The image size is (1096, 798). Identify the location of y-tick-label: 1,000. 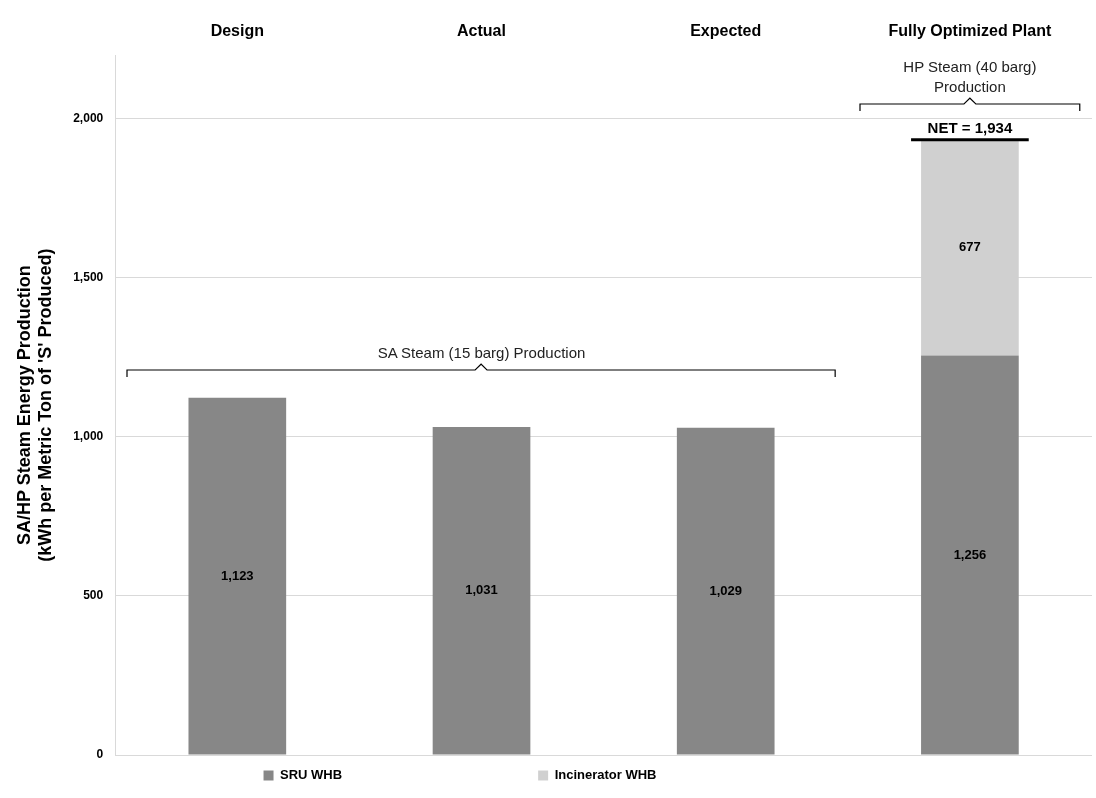
(88, 436).